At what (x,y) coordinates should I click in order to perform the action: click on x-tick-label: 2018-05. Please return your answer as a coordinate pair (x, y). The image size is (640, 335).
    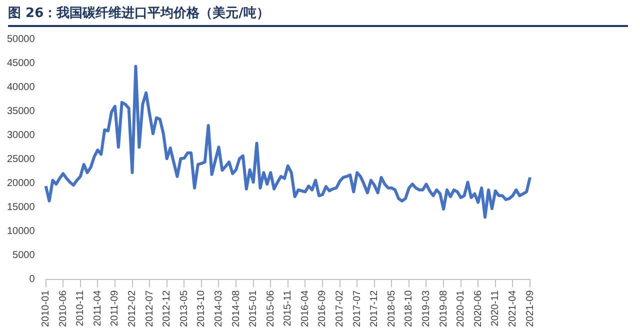
    Looking at the image, I should click on (392, 309).